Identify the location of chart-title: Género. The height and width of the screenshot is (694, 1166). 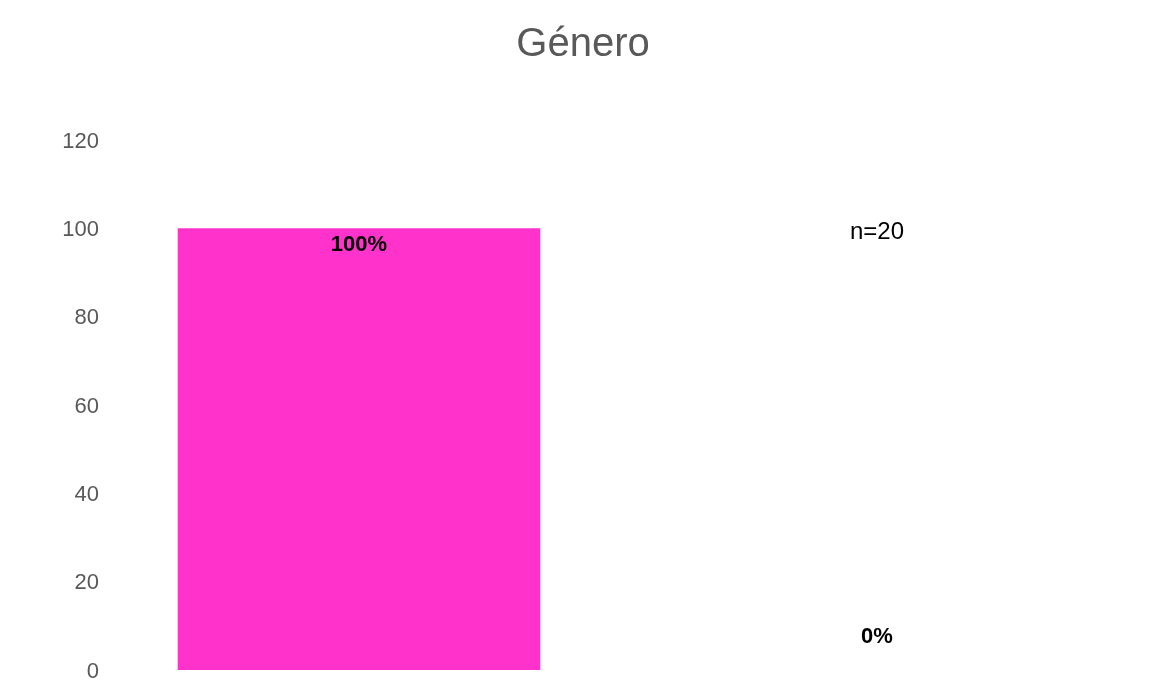
(583, 41).